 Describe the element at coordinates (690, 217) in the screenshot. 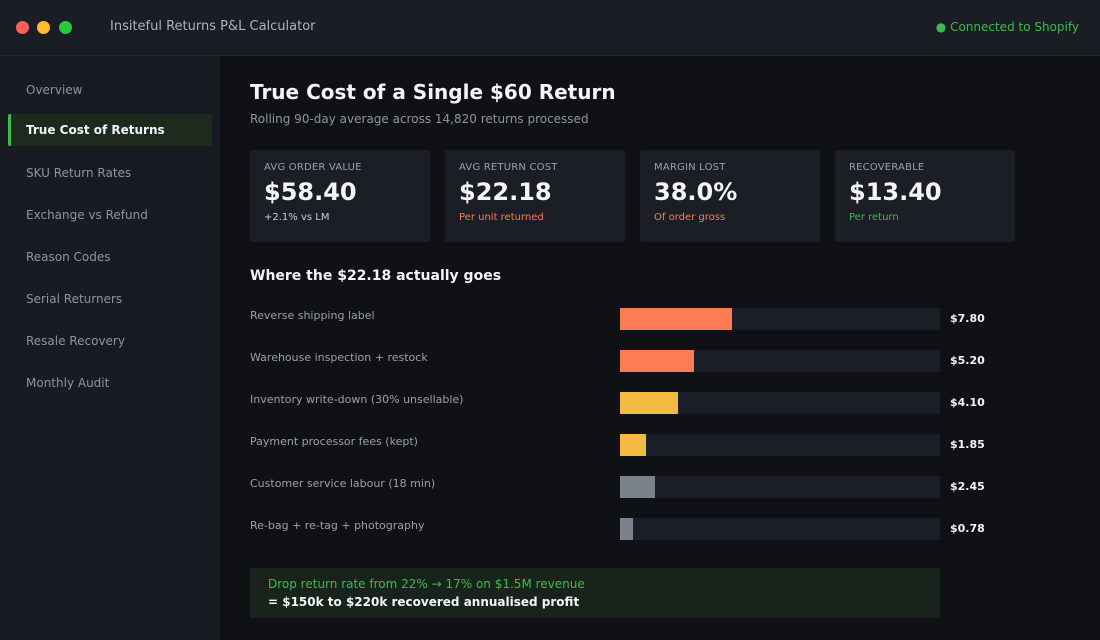

I see `kpi-note: Of order gross` at that location.